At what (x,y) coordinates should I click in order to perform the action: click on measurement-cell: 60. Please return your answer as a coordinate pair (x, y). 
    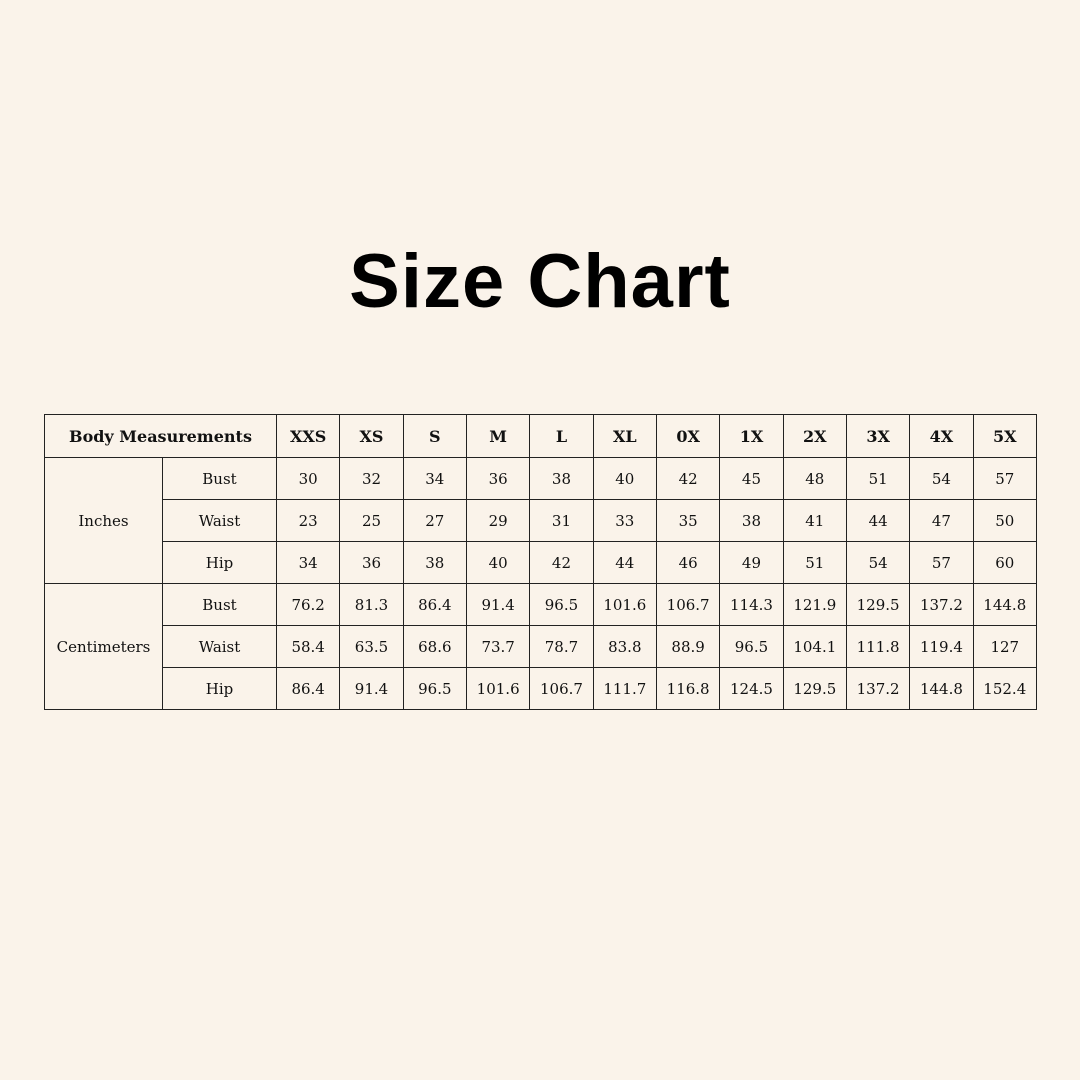
    Looking at the image, I should click on (1004, 562).